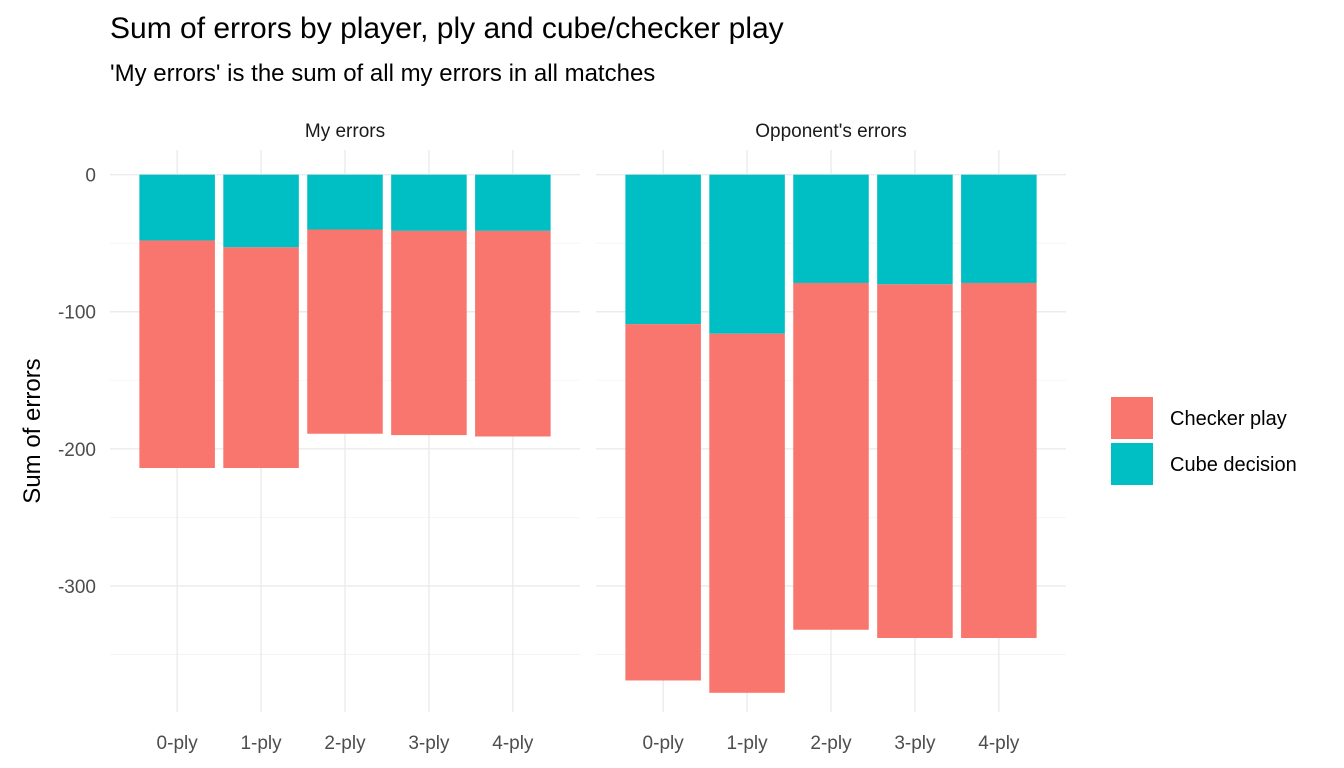 Image resolution: width=1344 pixels, height=768 pixels. What do you see at coordinates (1233, 465) in the screenshot?
I see `legend-label: Cube decision` at bounding box center [1233, 465].